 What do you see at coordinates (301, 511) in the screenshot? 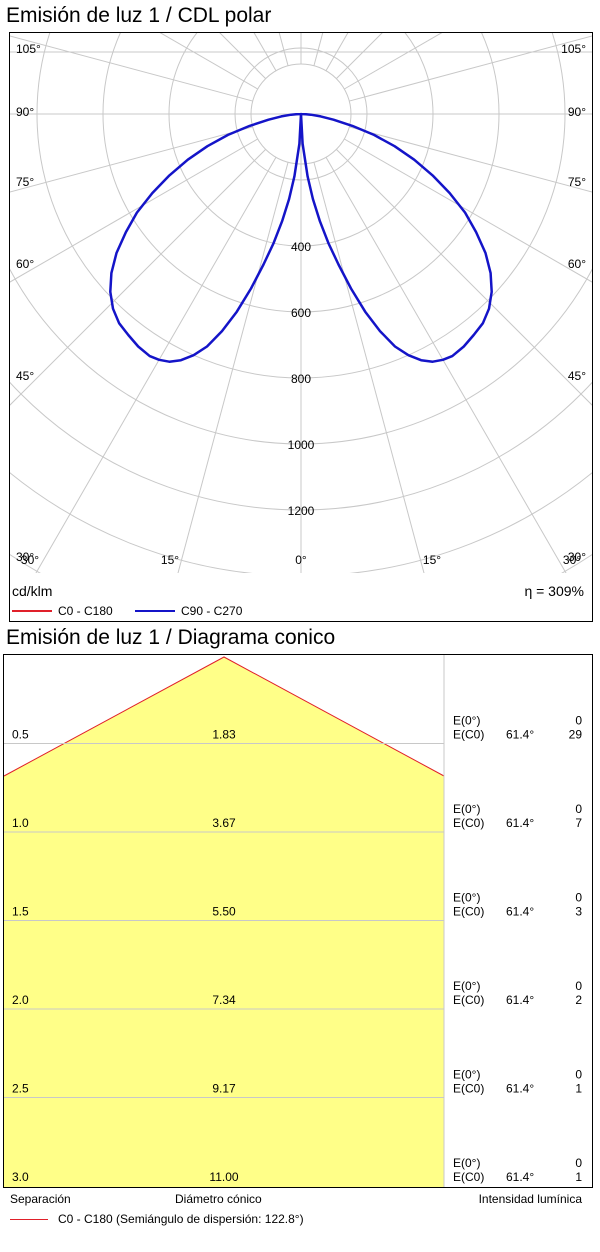
I see `radial-tick-label: 1200` at bounding box center [301, 511].